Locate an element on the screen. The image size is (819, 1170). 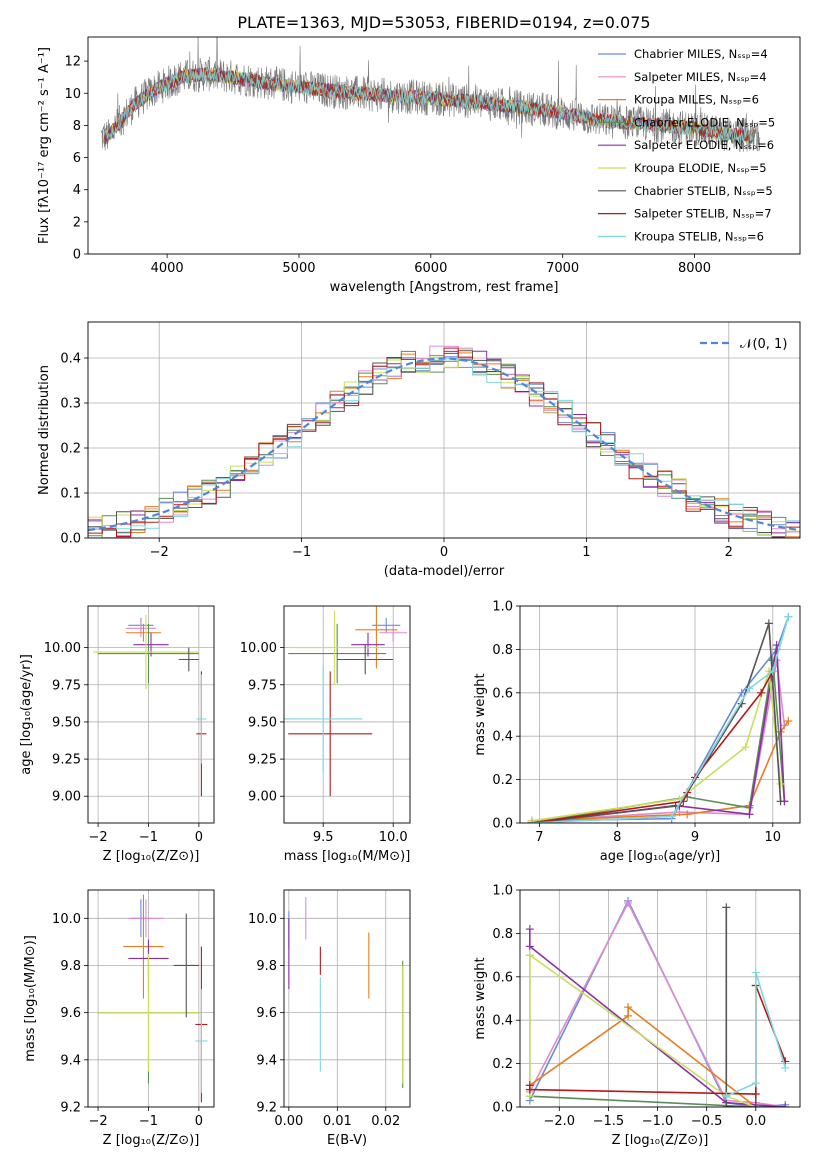
x-tick-label: 0.02 is located at coordinates (385, 1121).